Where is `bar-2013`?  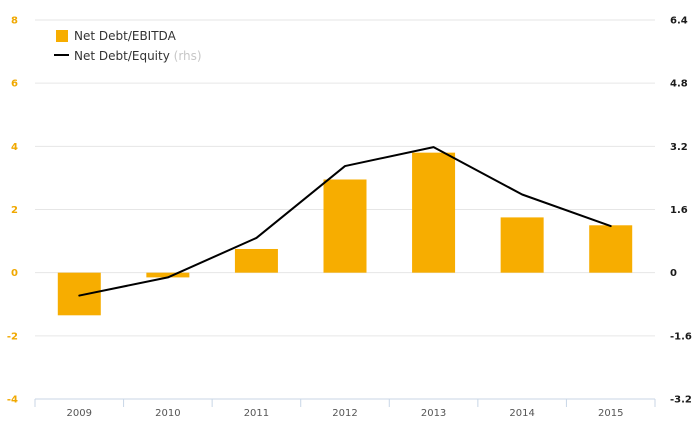
bar-2013 is located at coordinates (434, 212).